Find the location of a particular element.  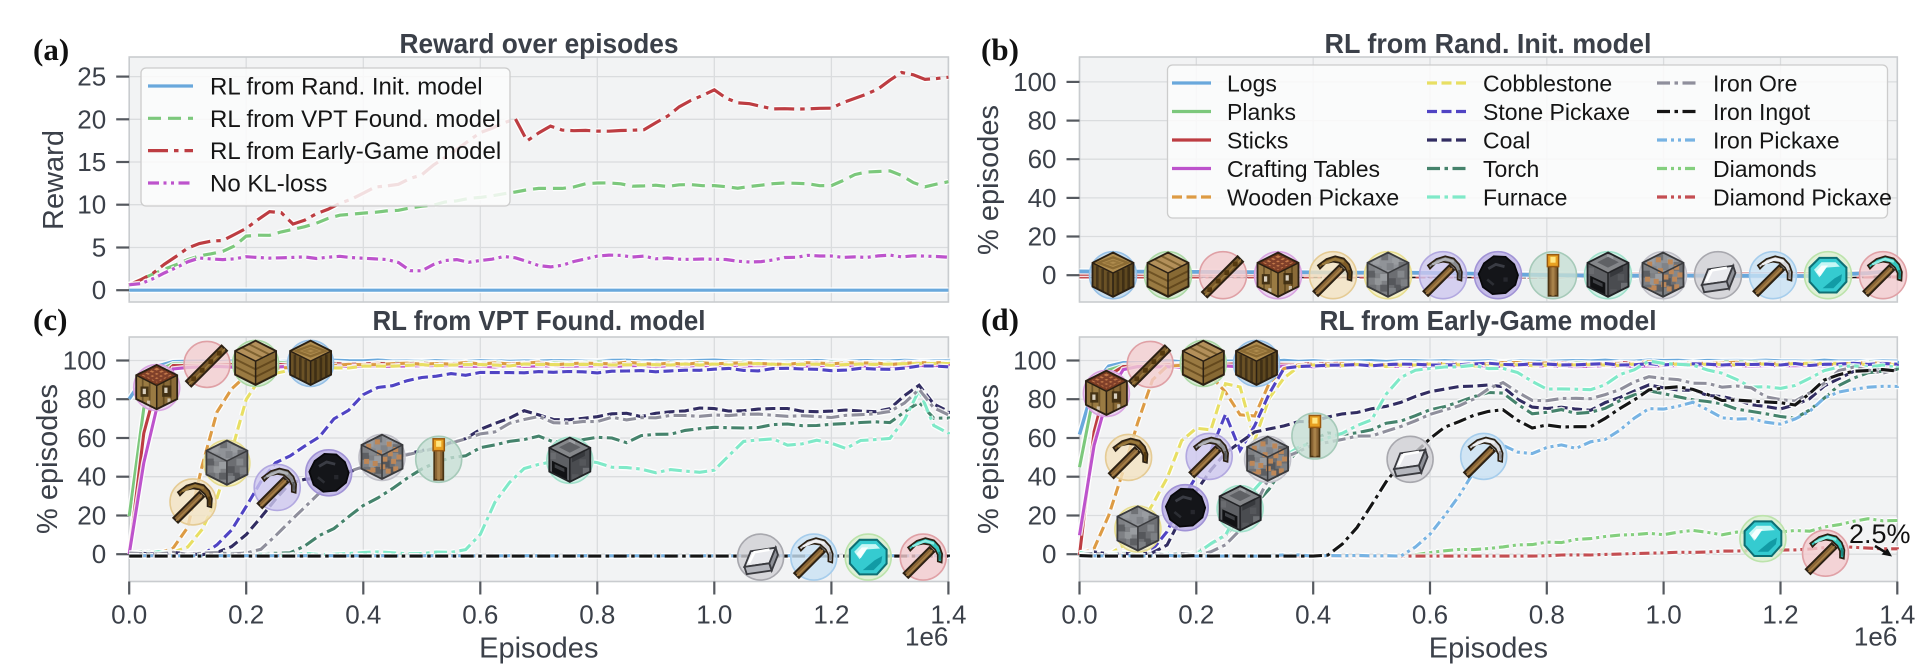

svg-text: Diamonds is located at coordinates (1765, 169).